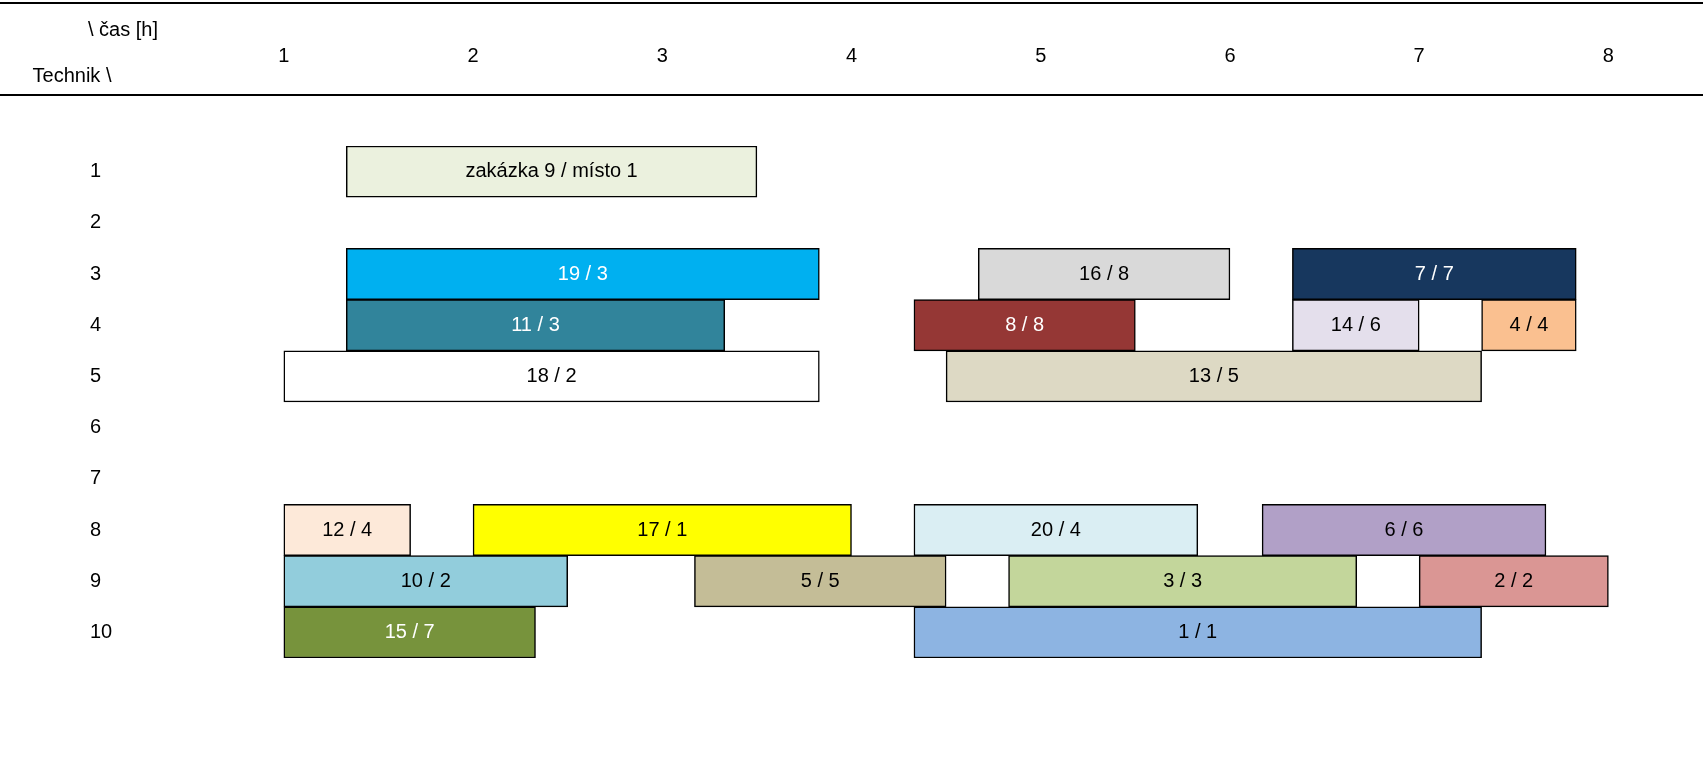  What do you see at coordinates (96, 579) in the screenshot?
I see `y-tick-label: 9` at bounding box center [96, 579].